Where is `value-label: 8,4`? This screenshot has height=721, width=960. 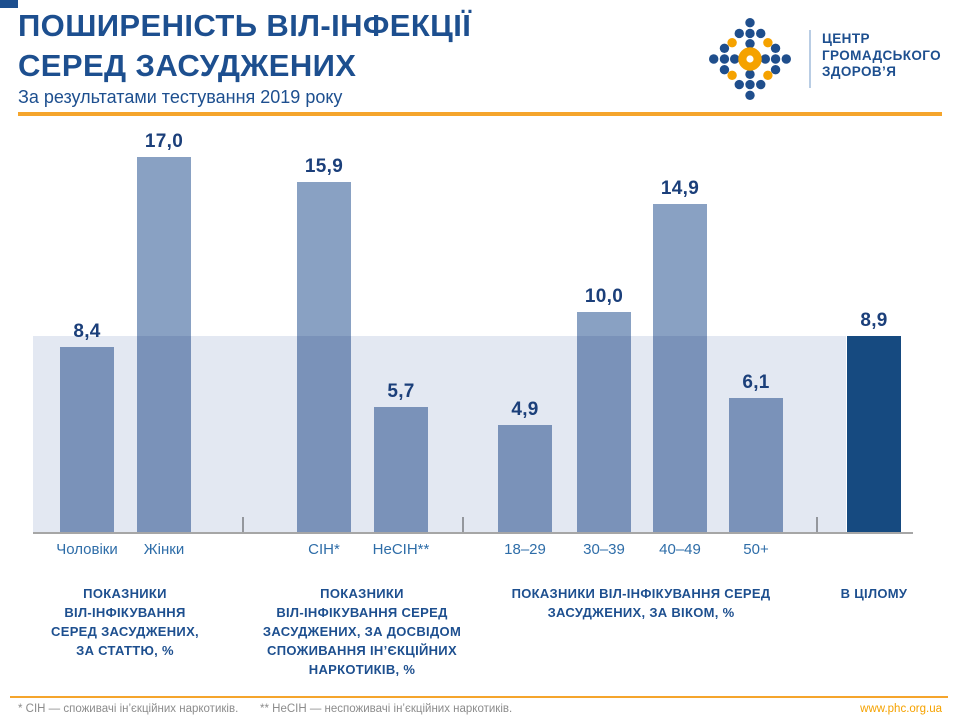 value-label: 8,4 is located at coordinates (87, 332).